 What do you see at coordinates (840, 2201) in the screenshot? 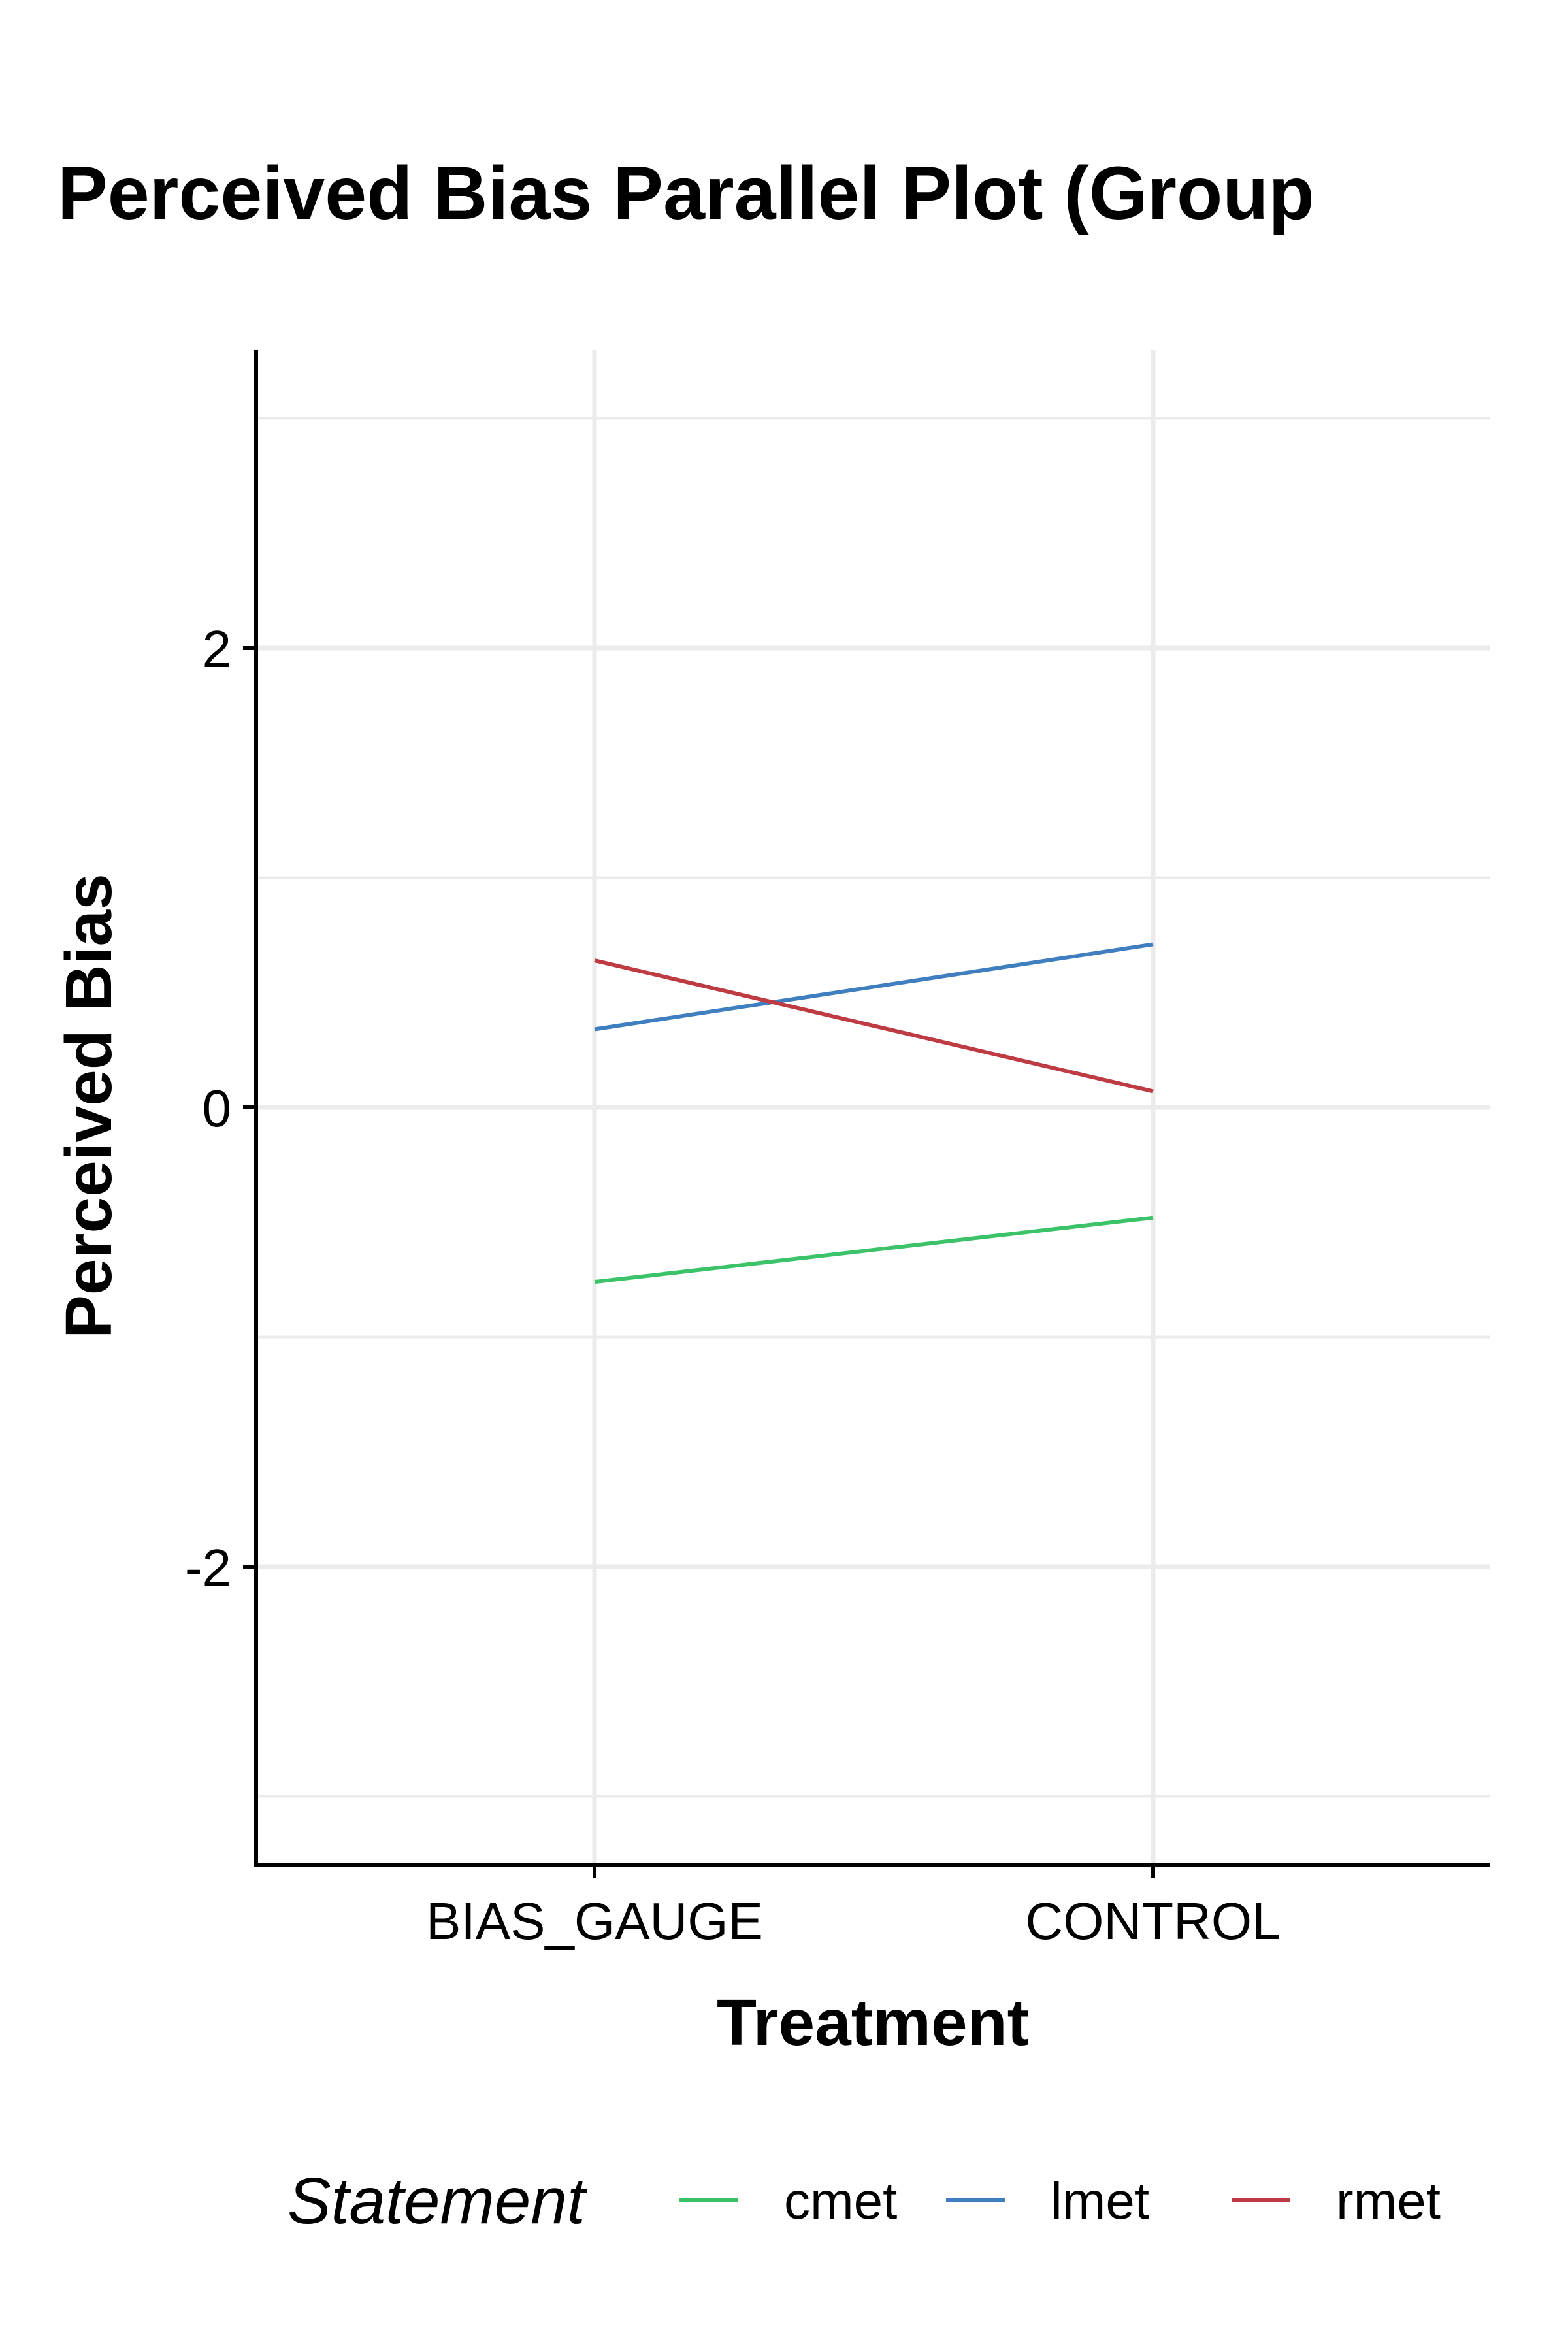
I see `legend-label: cmet` at bounding box center [840, 2201].